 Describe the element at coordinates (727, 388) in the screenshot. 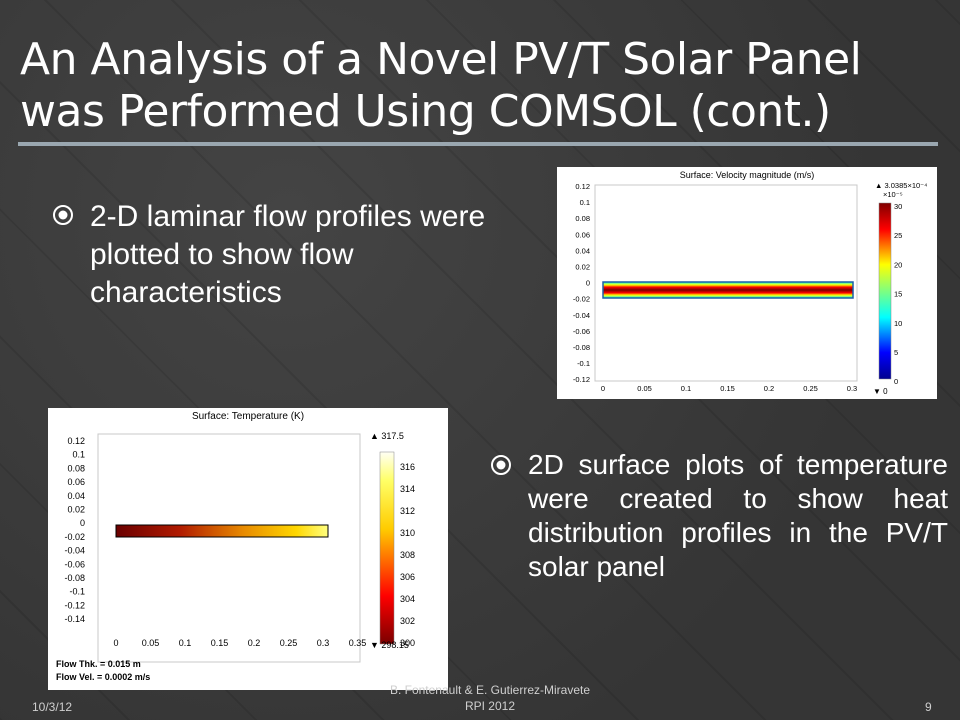

I see `velocity-x-tick: 0.15` at that location.